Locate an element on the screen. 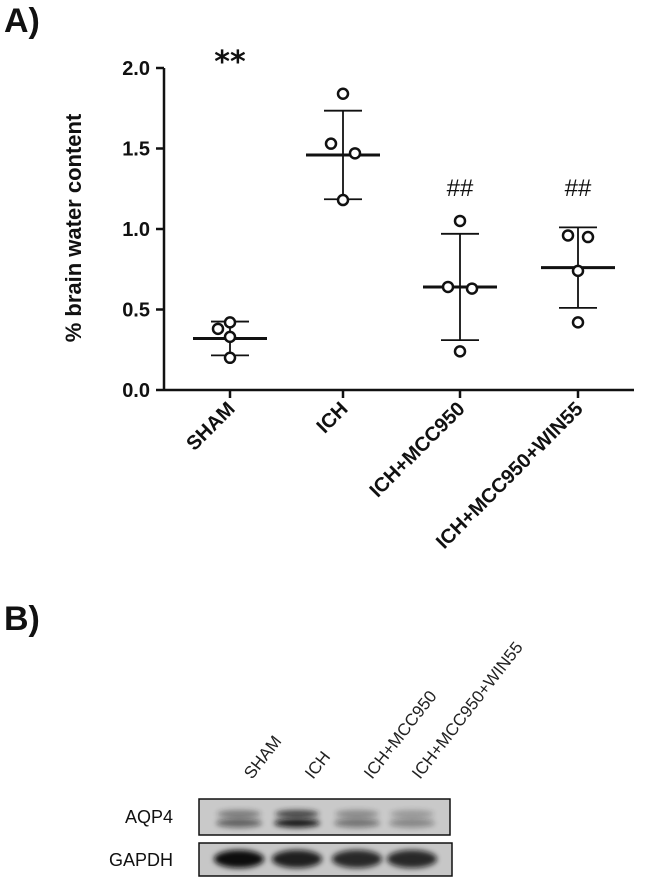  y-axis-label: % brain water content is located at coordinates (73, 227).